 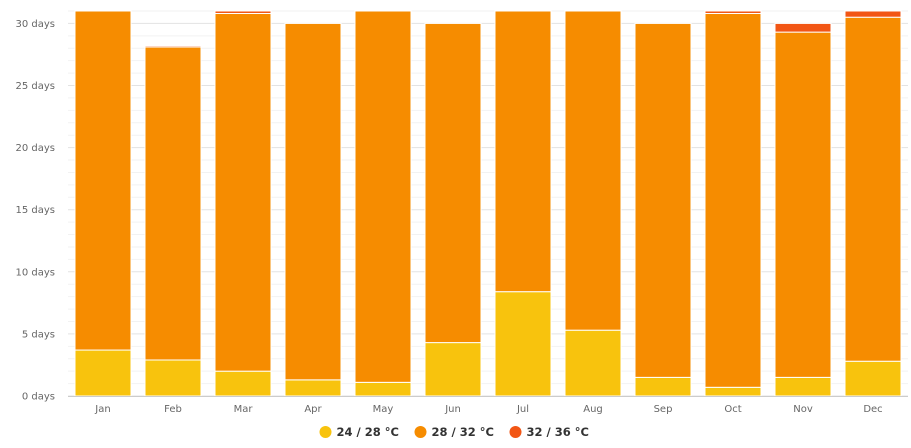 What do you see at coordinates (452, 409) in the screenshot?
I see `x-tick-label: Jun` at bounding box center [452, 409].